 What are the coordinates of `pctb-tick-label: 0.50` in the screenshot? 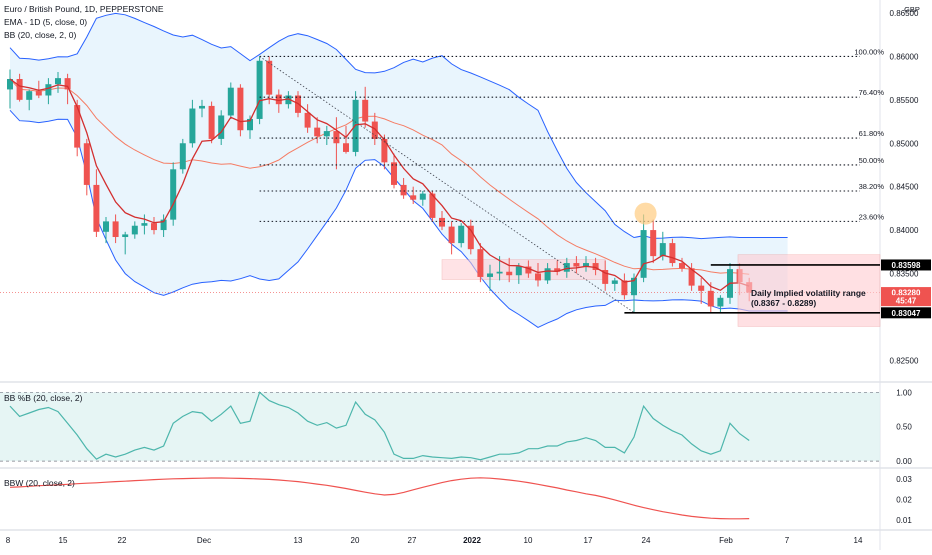 It's located at (904, 427).